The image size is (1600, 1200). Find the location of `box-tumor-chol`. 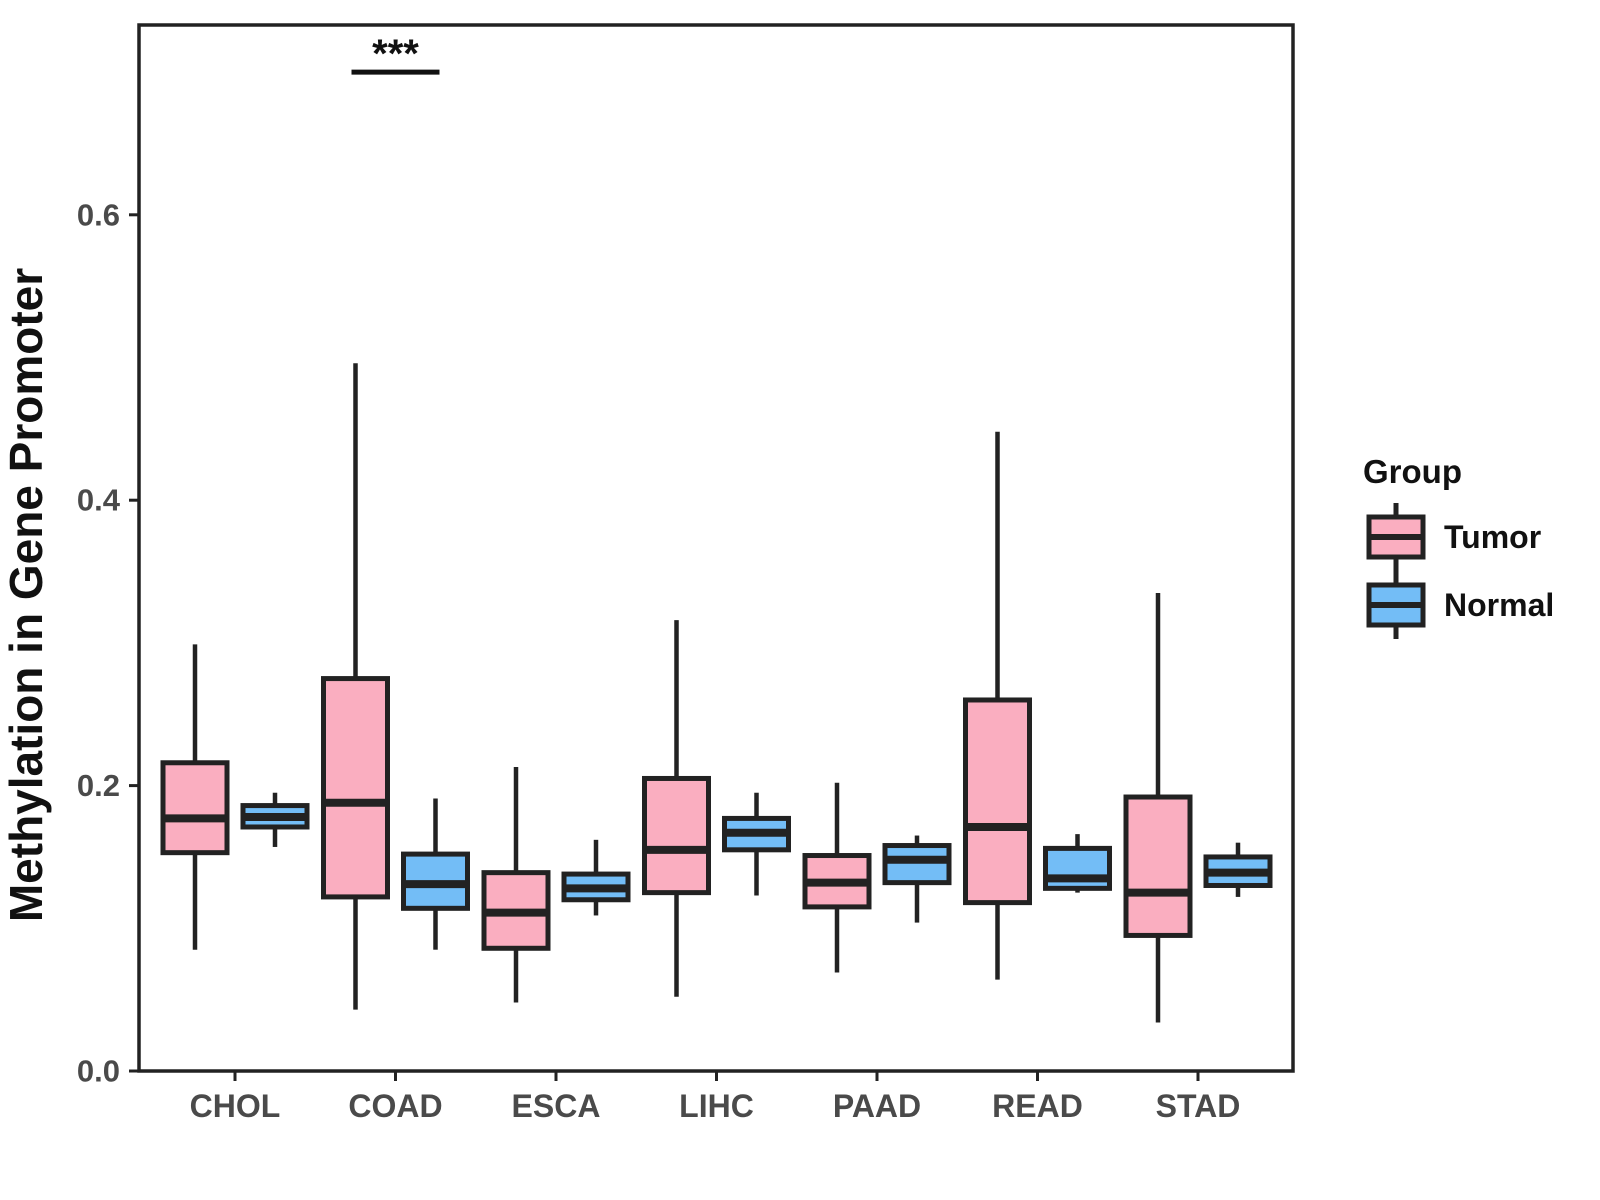

box-tumor-chol is located at coordinates (195, 808).